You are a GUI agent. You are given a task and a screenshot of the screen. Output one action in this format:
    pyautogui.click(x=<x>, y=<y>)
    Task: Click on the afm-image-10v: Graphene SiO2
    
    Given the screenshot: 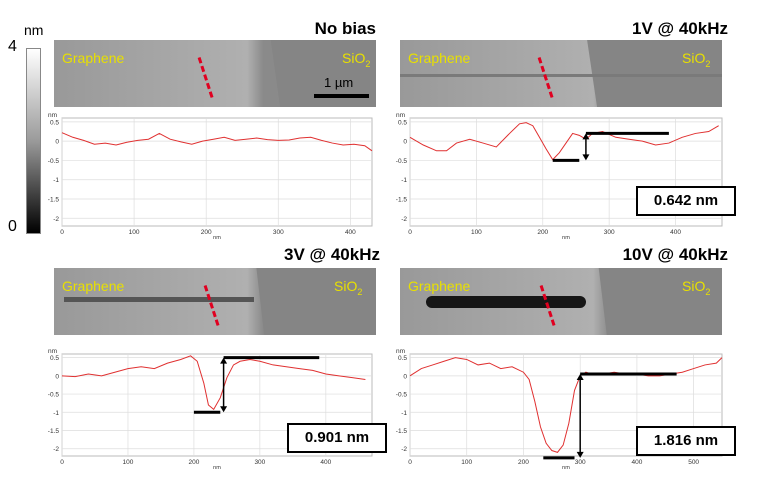 What is the action you would take?
    pyautogui.click(x=561, y=301)
    